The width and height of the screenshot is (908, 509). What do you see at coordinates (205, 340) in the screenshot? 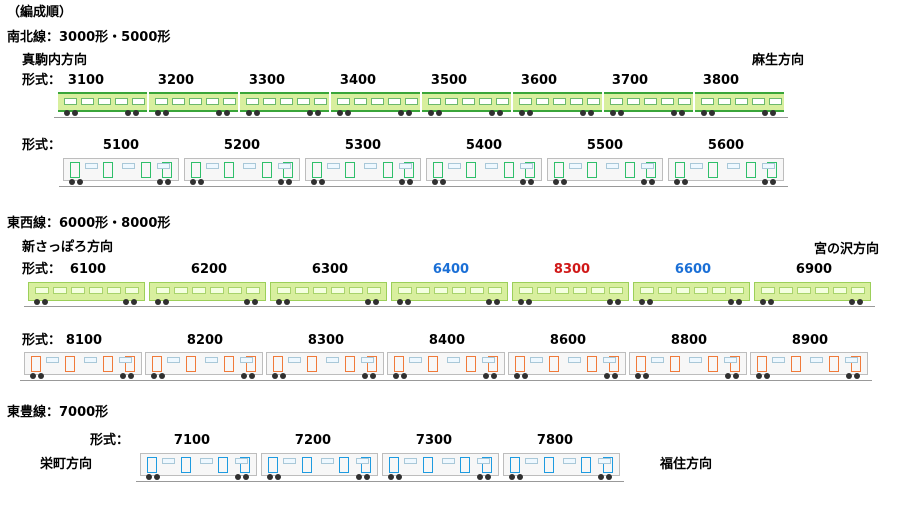
I see `car-number-label: 8200` at bounding box center [205, 340].